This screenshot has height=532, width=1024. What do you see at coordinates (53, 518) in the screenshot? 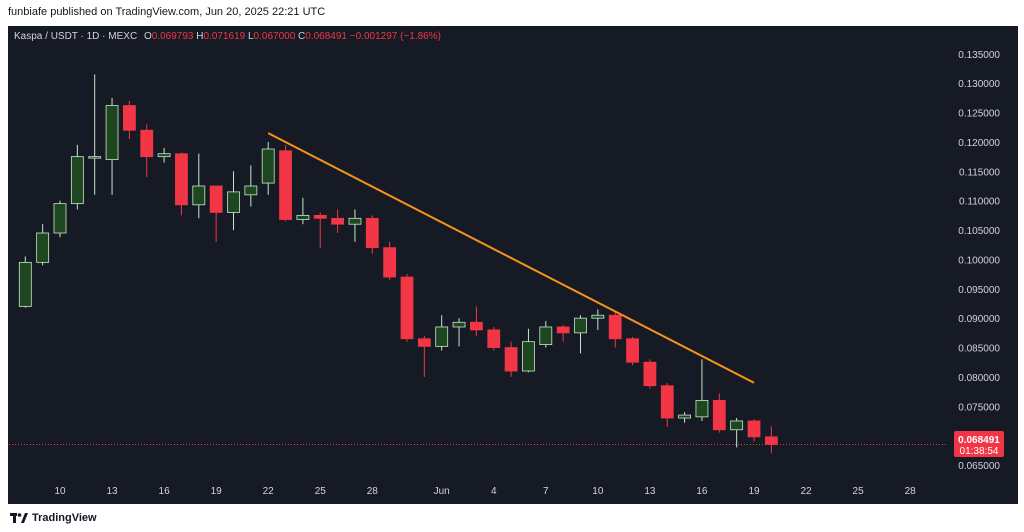
I see `footer: TradingView` at bounding box center [53, 518].